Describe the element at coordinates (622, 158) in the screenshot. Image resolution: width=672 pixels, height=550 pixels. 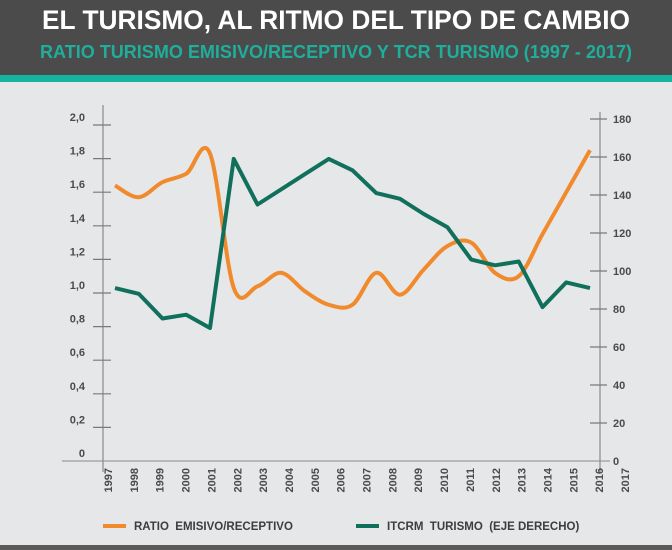
I see `right-axis-tick-label: 160` at that location.